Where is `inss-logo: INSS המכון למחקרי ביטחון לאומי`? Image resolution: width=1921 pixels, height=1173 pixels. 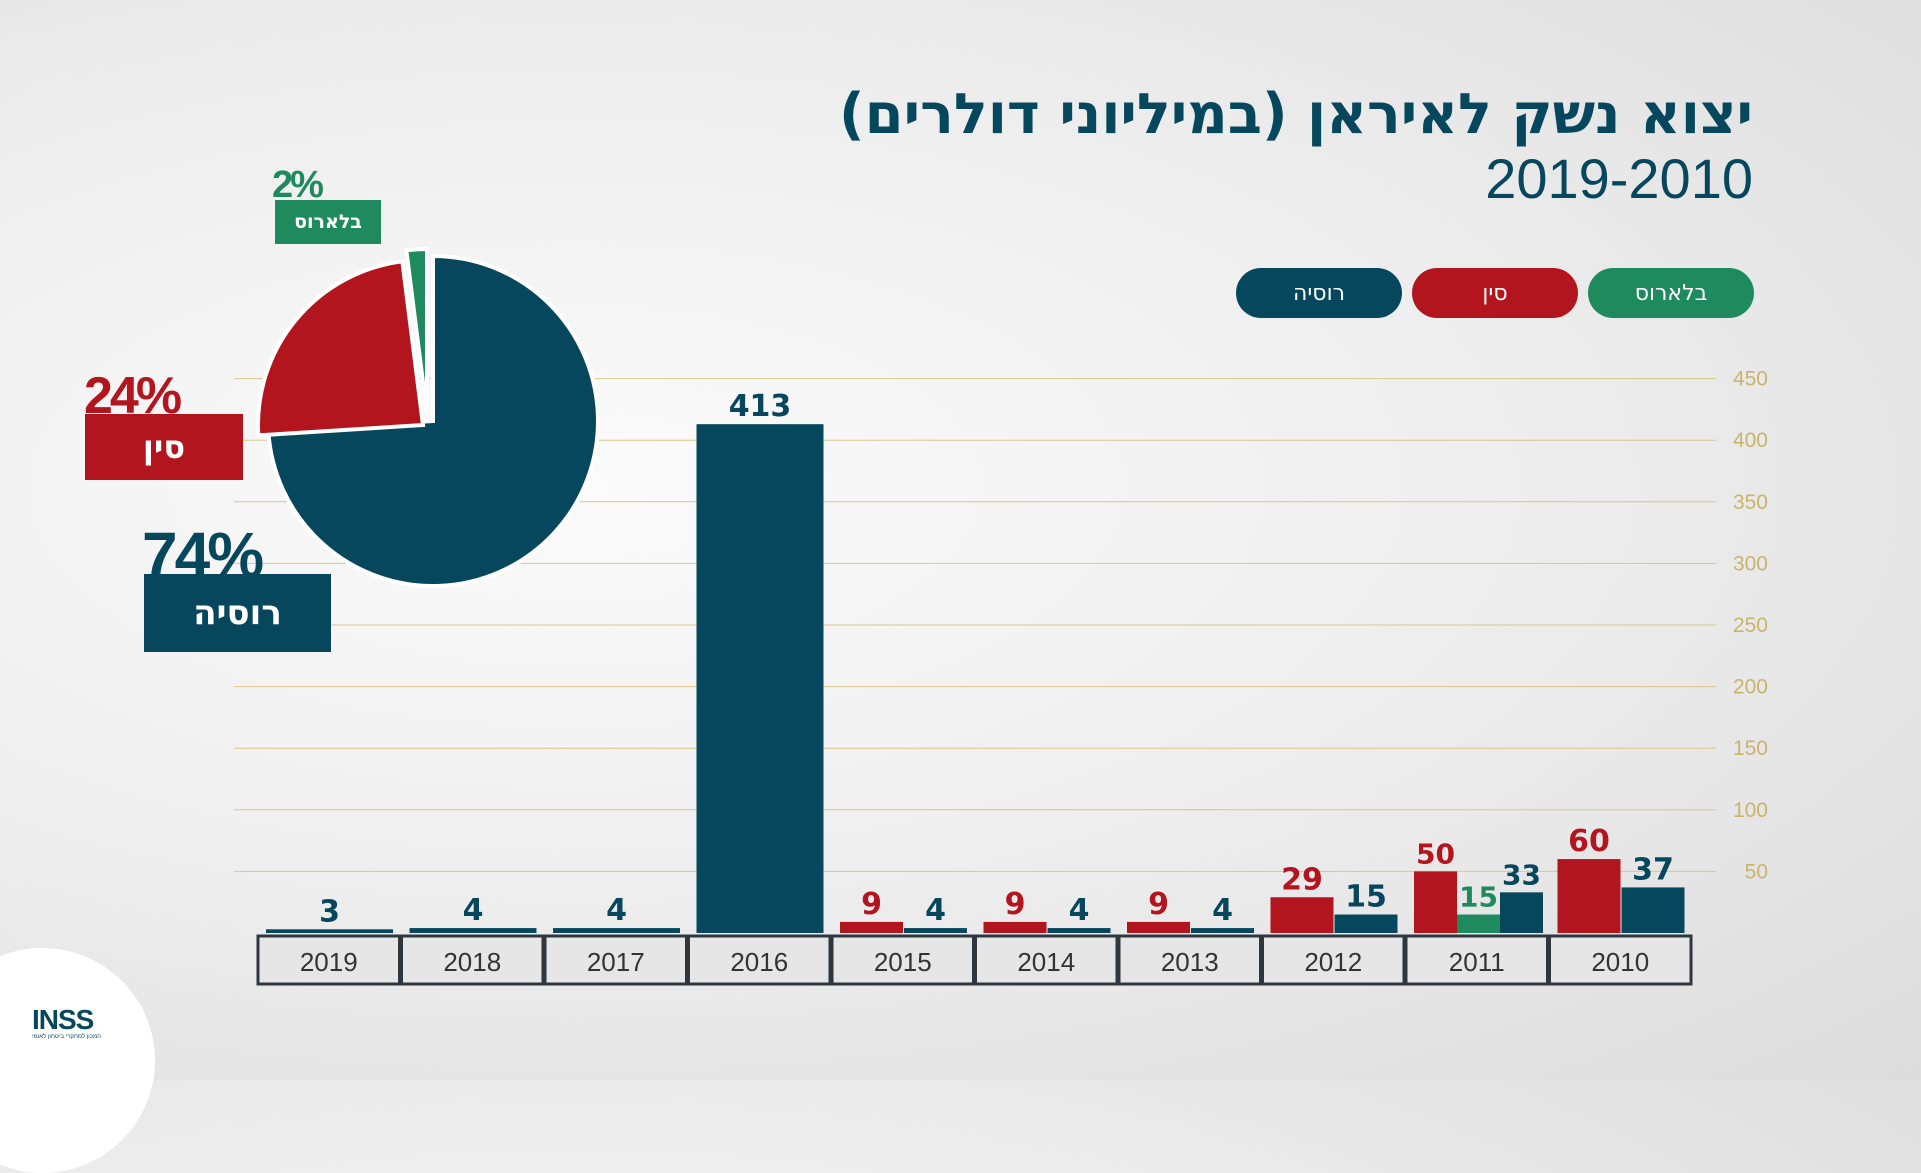 inss-logo: INSS המכון למחקרי ביטחון לאומי is located at coordinates (87, 1023).